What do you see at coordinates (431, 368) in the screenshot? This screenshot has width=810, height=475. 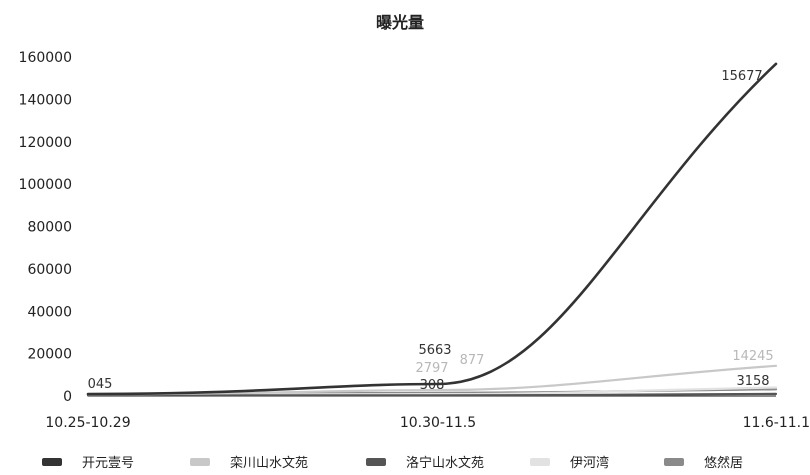 I see `data-label: 2797` at bounding box center [431, 368].